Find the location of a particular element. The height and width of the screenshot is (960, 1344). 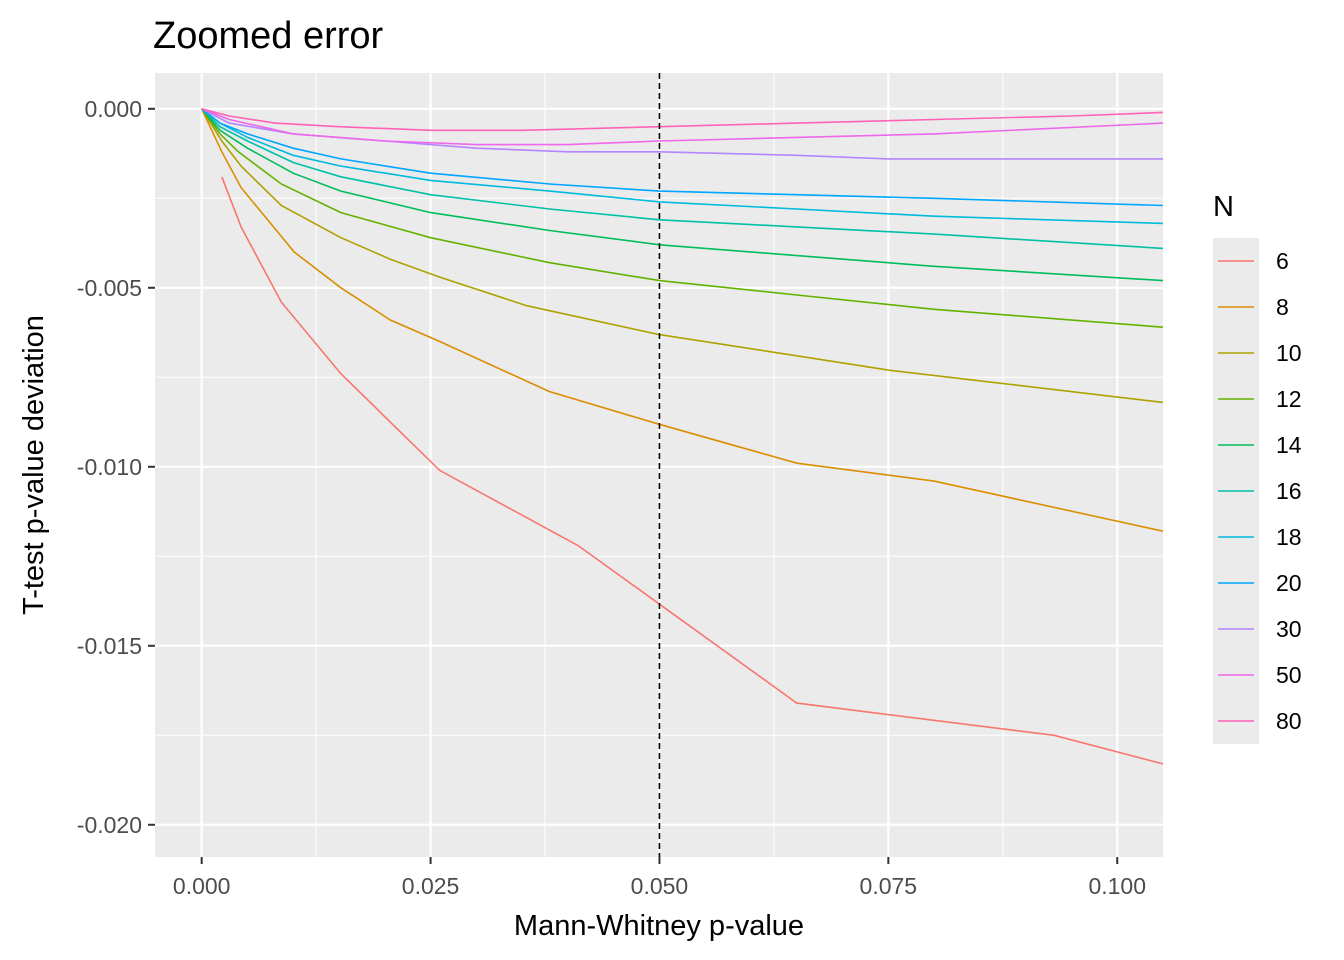

y-tick-label: -0.020 is located at coordinates (109, 825).